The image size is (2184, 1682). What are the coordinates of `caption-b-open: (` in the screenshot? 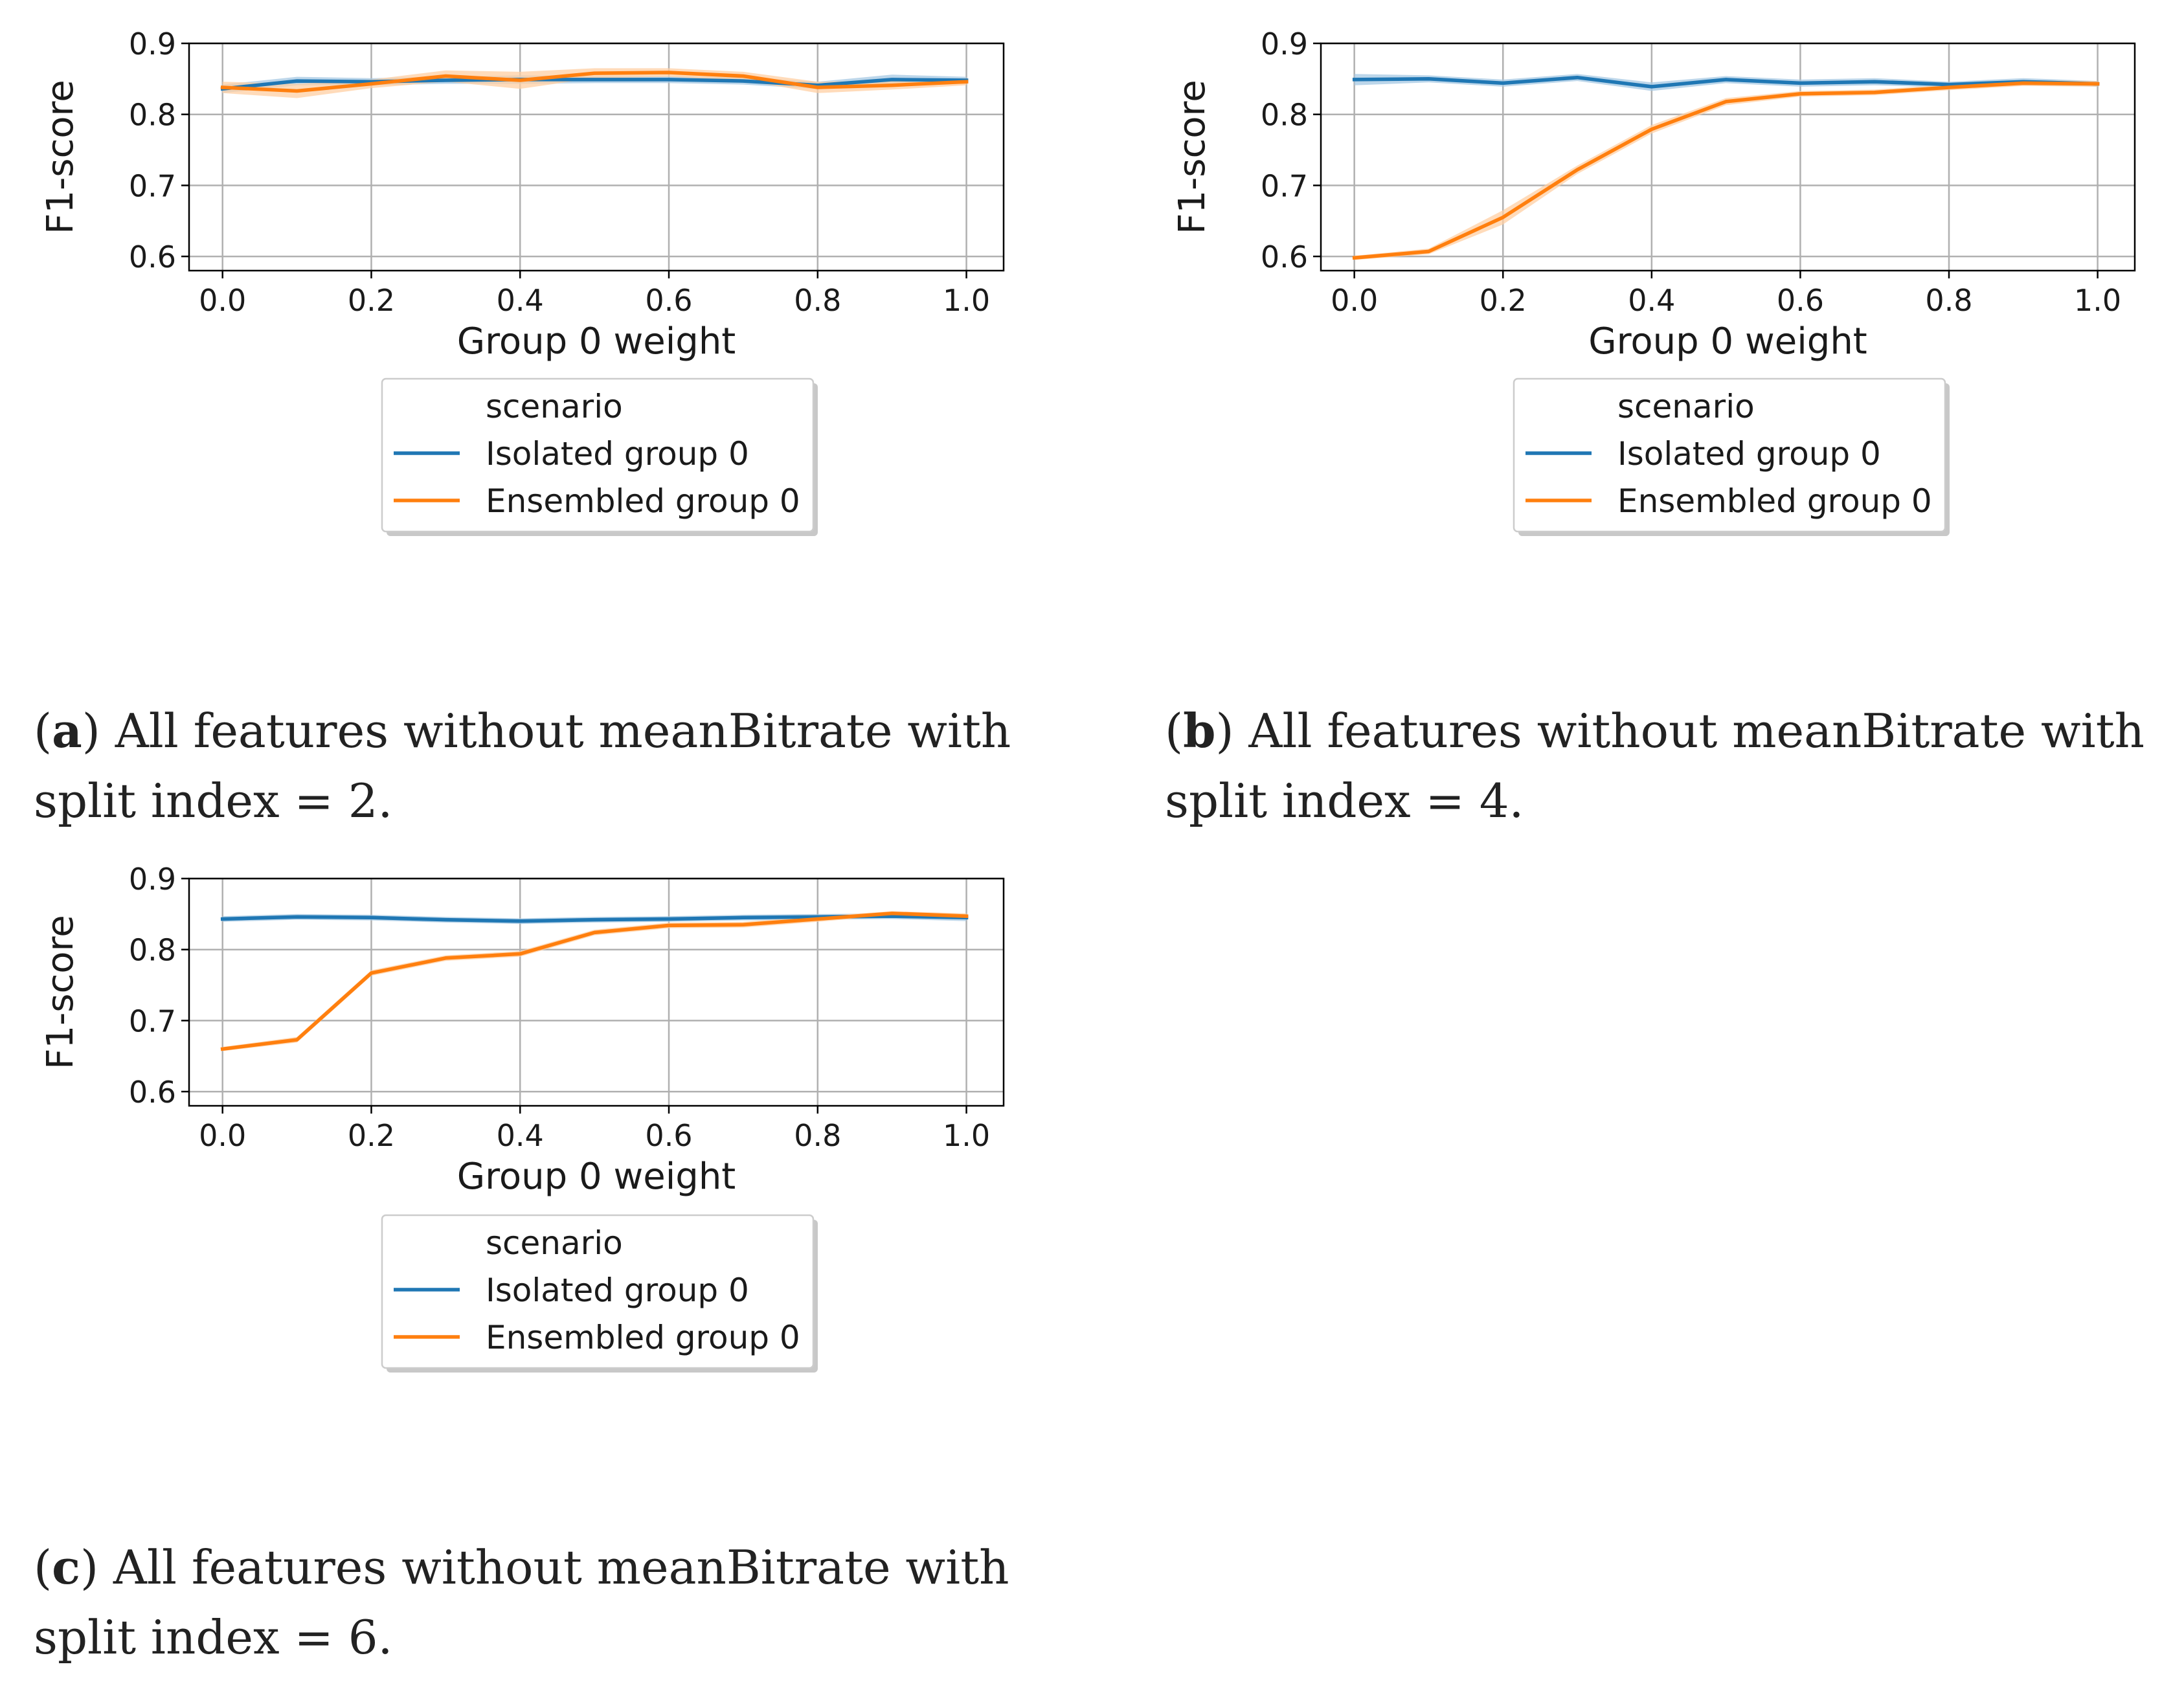 It's located at (1174, 731).